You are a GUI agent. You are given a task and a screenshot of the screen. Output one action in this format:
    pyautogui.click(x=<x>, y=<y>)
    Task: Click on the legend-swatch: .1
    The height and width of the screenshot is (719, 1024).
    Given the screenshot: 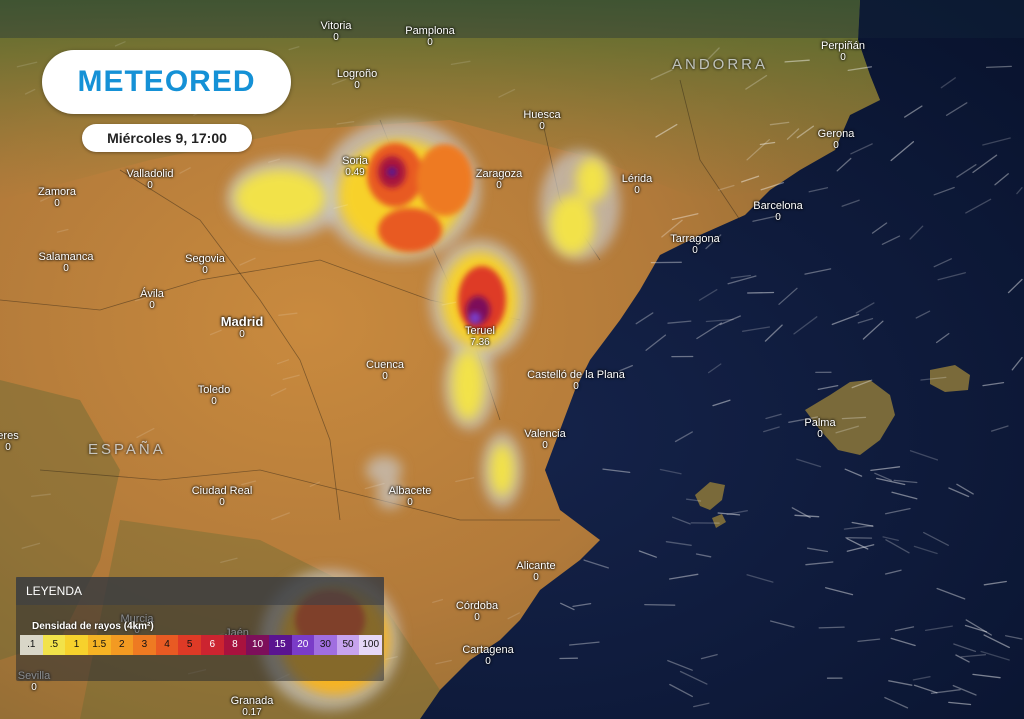 What is the action you would take?
    pyautogui.click(x=31, y=645)
    